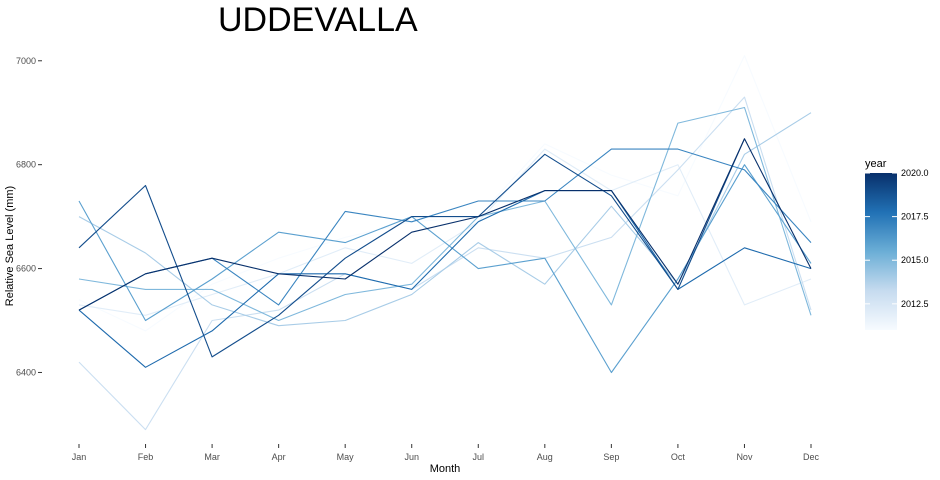 Image resolution: width=940 pixels, height=480 pixels. Describe the element at coordinates (915, 304) in the screenshot. I see `legend-tick-label: 2012.5` at that location.